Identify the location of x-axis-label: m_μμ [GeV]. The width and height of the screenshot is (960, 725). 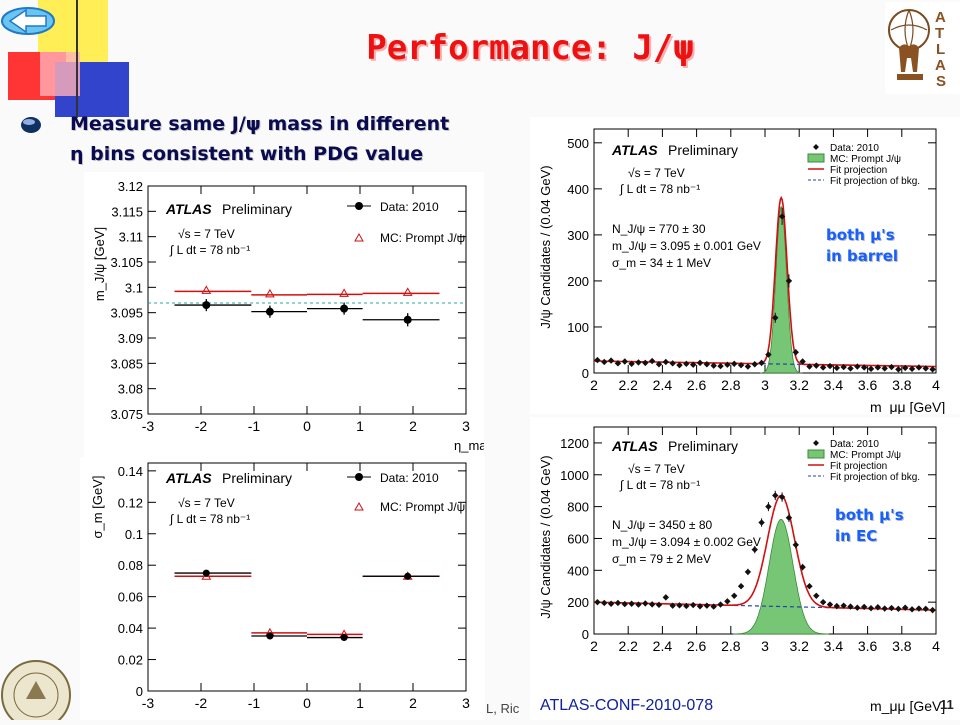
(907, 706).